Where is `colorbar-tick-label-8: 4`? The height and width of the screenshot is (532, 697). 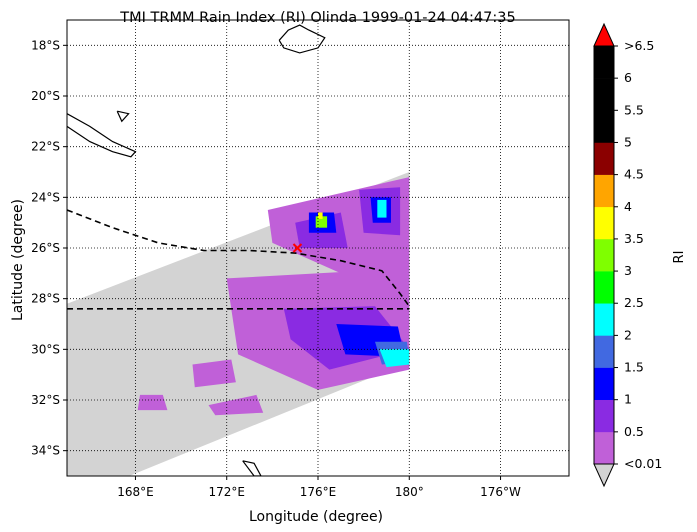
colorbar-tick-label-8: 4 is located at coordinates (628, 206).